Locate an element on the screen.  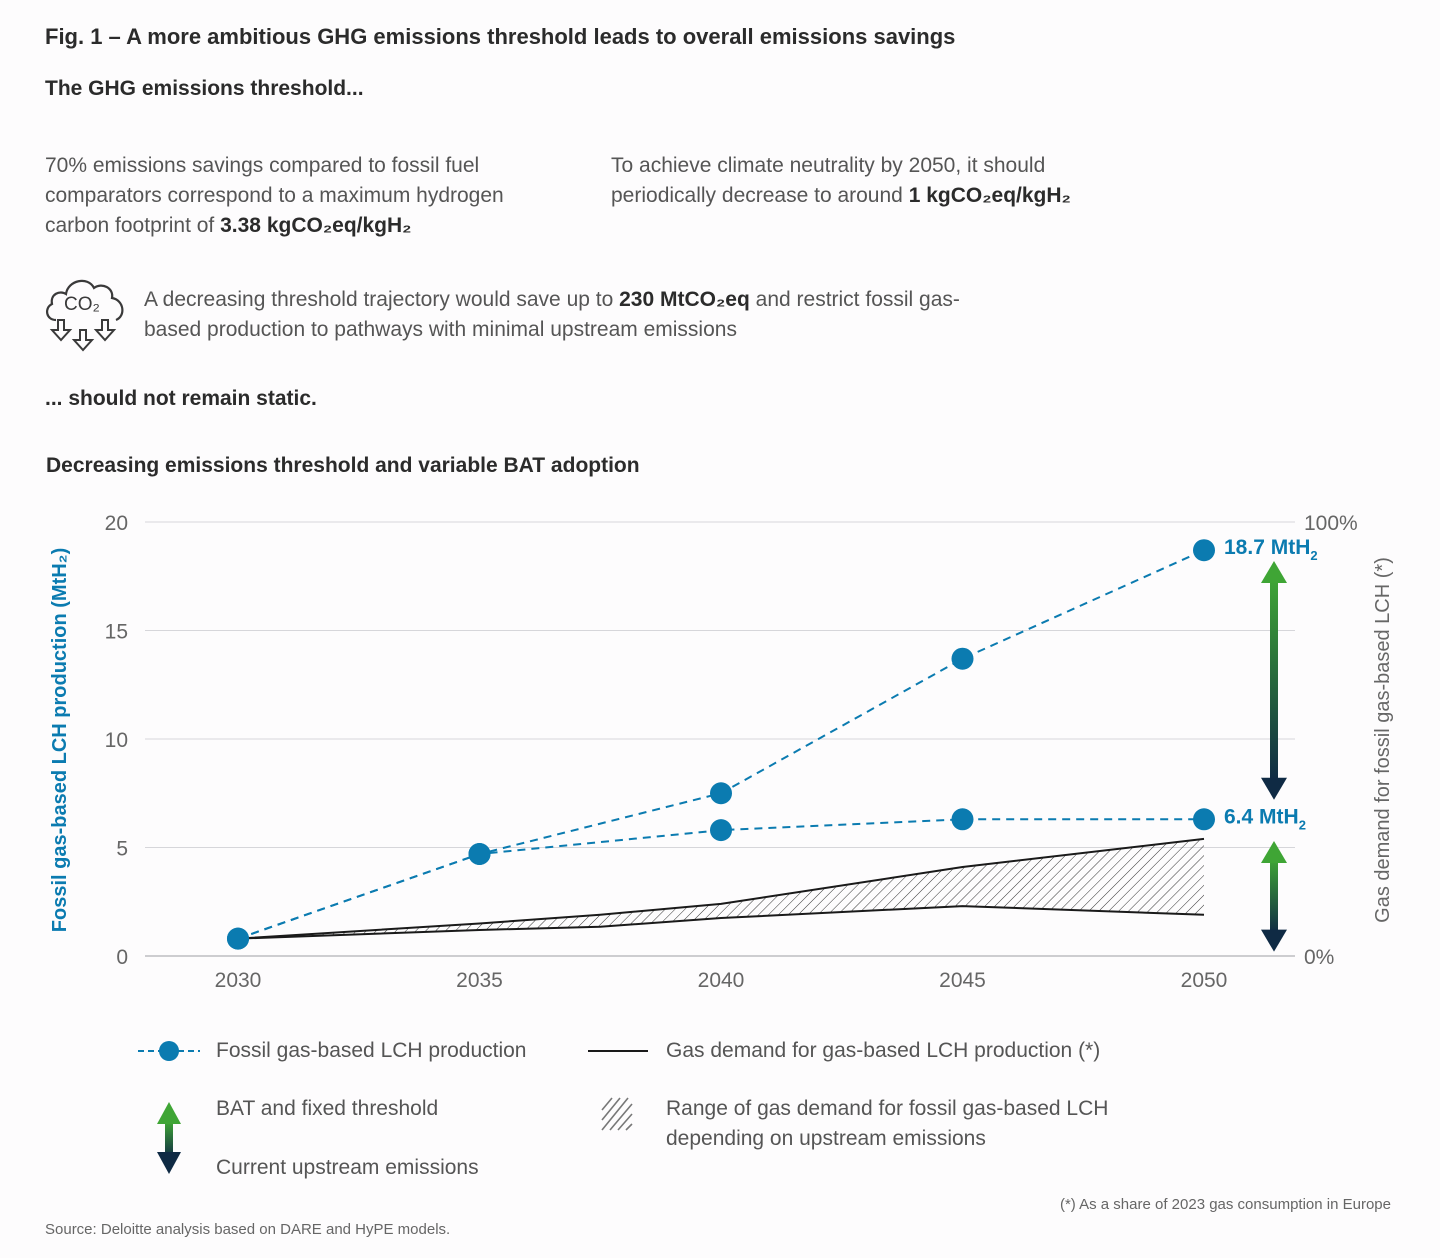
right-text-bold: 1 kgCO₂eq/kgH₂ is located at coordinates (989, 195).